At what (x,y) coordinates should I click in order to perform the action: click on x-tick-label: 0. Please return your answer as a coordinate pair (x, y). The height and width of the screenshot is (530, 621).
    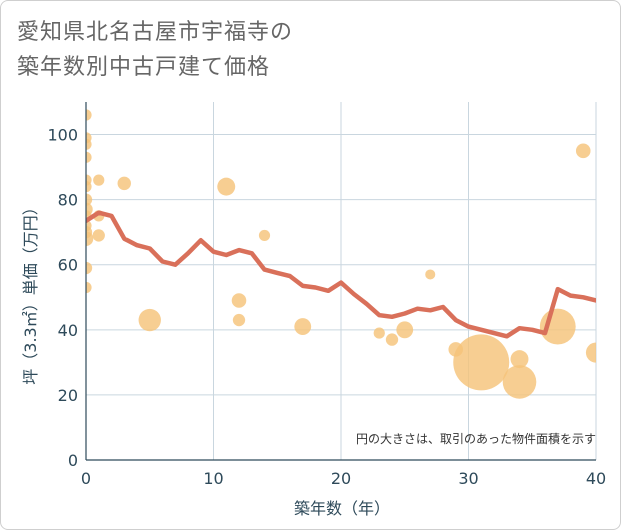
    Looking at the image, I should click on (86, 478).